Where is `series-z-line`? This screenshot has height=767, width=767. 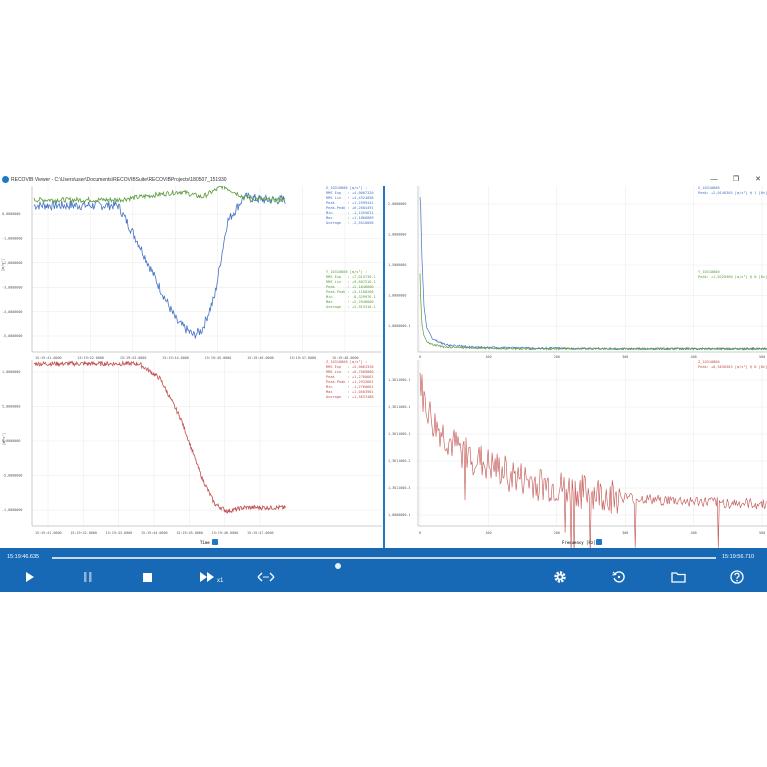
series-z-line is located at coordinates (159, 437).